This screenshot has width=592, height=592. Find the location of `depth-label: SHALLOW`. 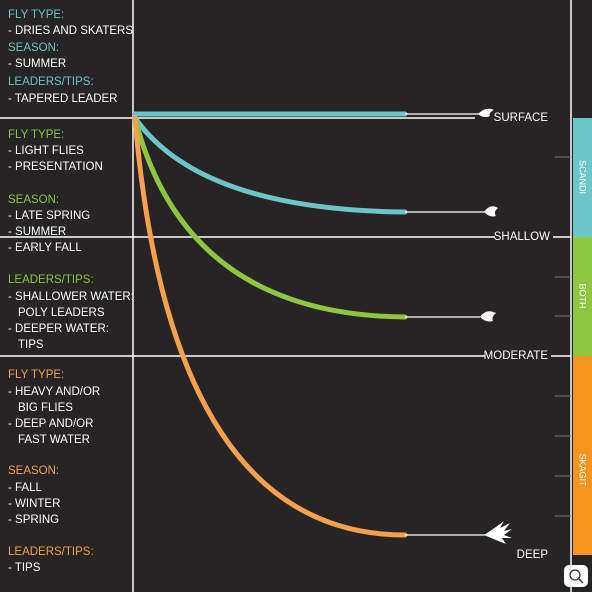

depth-label: SHALLOW is located at coordinates (522, 237).